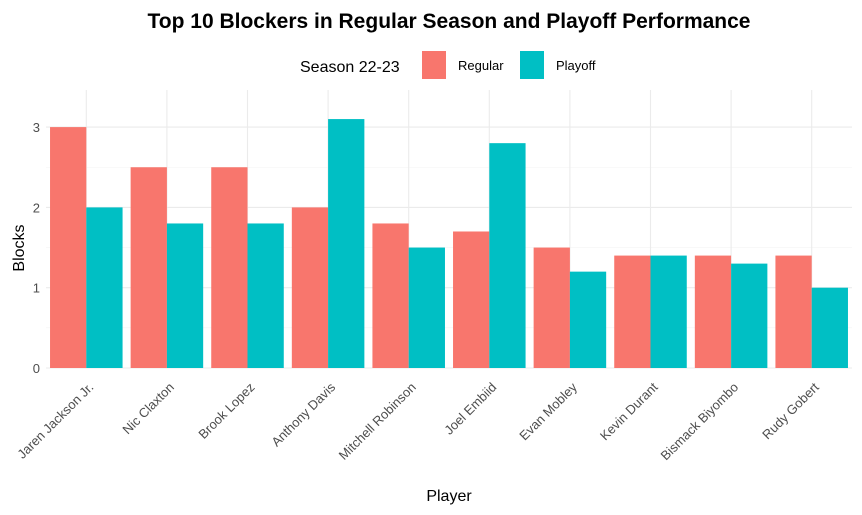 The height and width of the screenshot is (515, 862). Describe the element at coordinates (481, 65) in the screenshot. I see `legend-label-regular: Regular` at that location.